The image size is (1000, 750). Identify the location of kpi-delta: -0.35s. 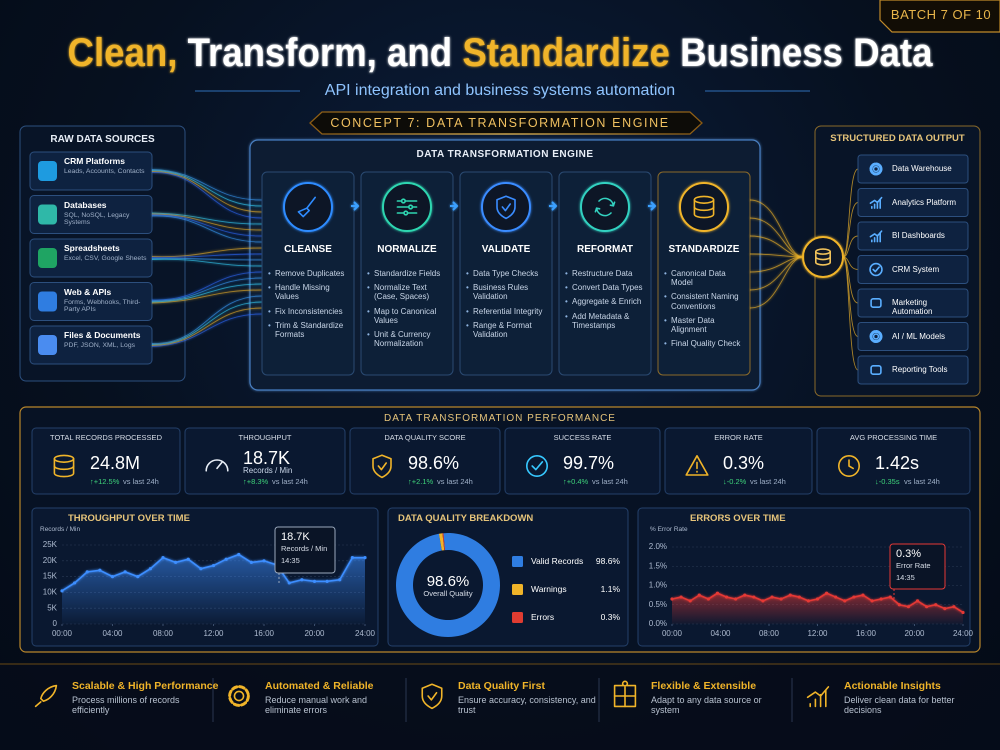
(887, 482).